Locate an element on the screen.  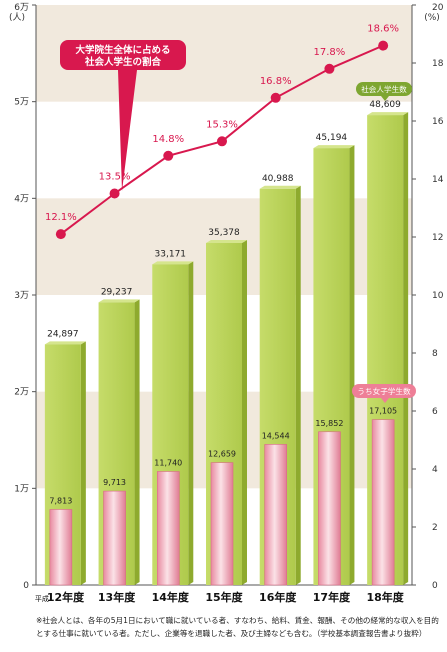
right-tick-label: 4 is located at coordinates (435, 470).